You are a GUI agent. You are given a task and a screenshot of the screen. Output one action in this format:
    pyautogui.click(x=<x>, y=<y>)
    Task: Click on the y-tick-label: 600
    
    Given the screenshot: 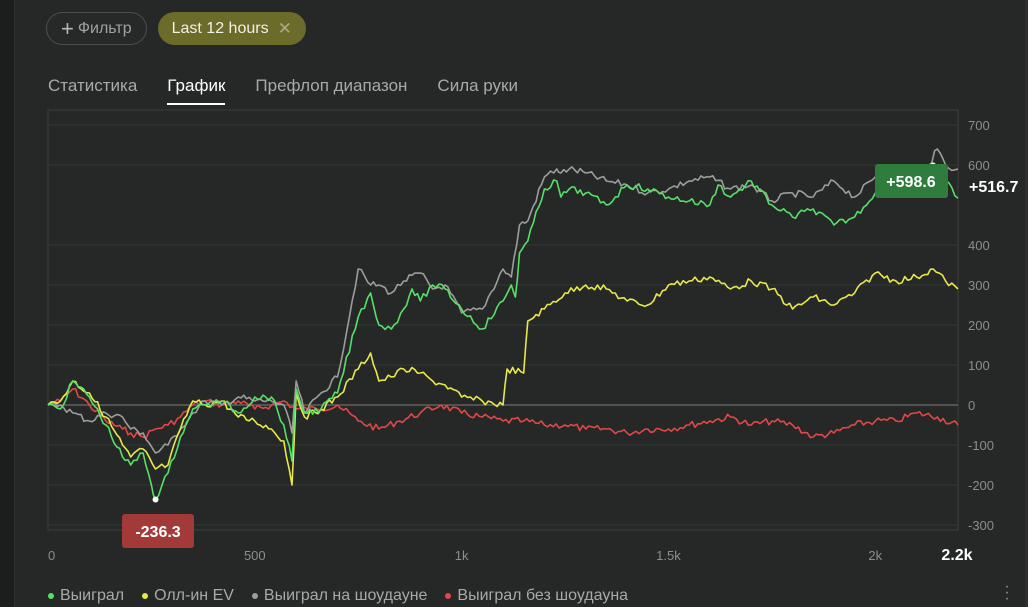 What is the action you would take?
    pyautogui.click(x=979, y=165)
    